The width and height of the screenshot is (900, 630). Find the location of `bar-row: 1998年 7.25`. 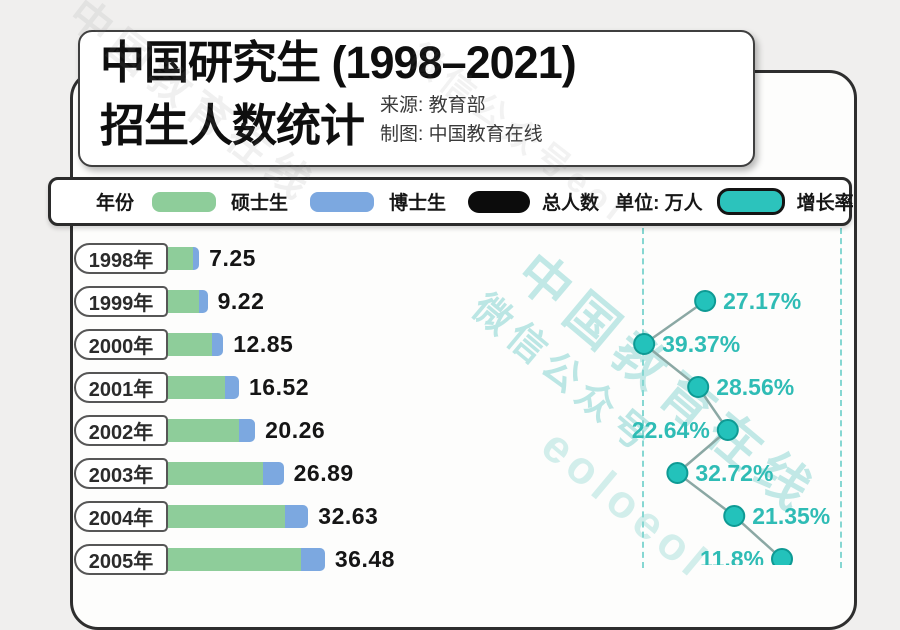

bar-row: 1998年 7.25 is located at coordinates (165, 258).